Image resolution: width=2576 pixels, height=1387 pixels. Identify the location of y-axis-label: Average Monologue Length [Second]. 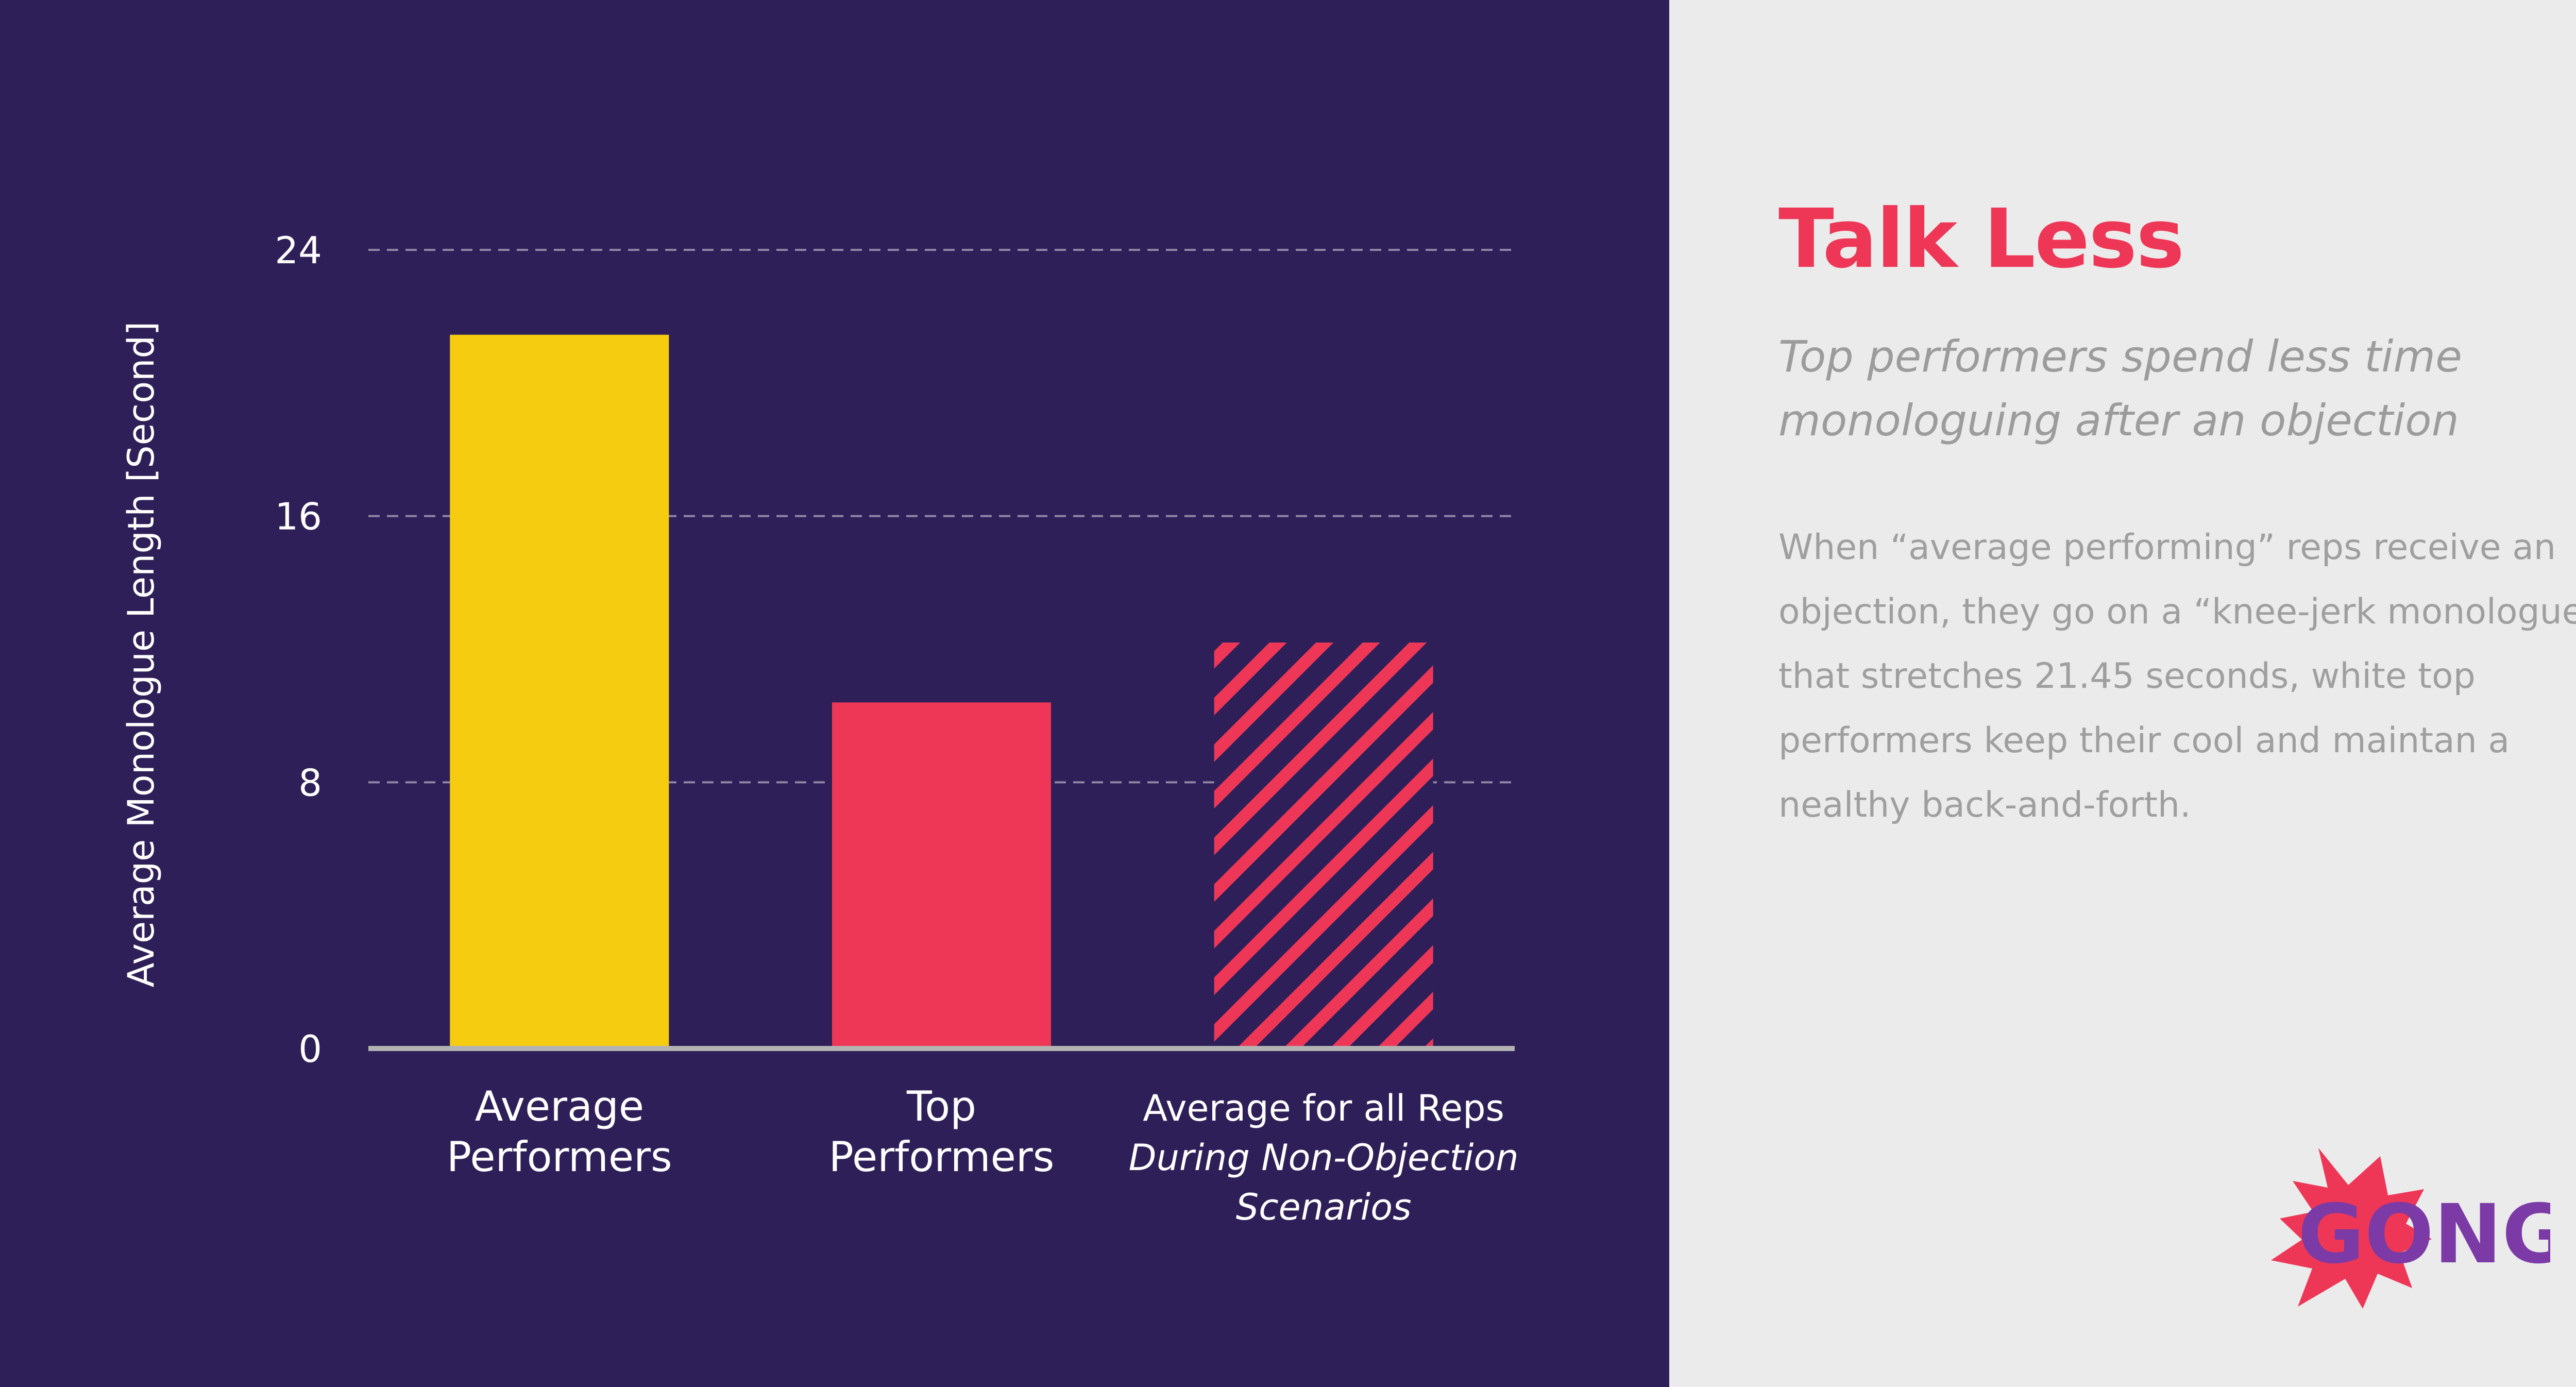
(141, 654).